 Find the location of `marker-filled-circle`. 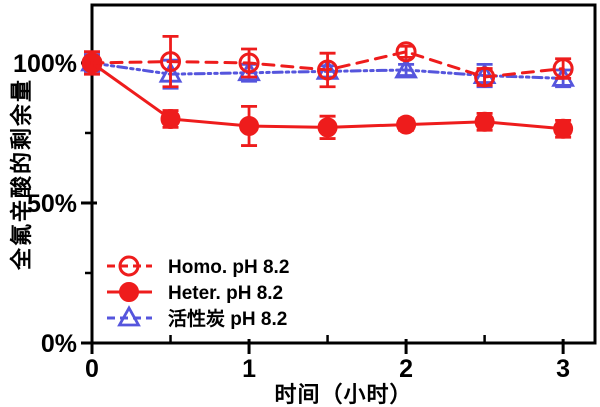

marker-filled-circle is located at coordinates (129, 292).